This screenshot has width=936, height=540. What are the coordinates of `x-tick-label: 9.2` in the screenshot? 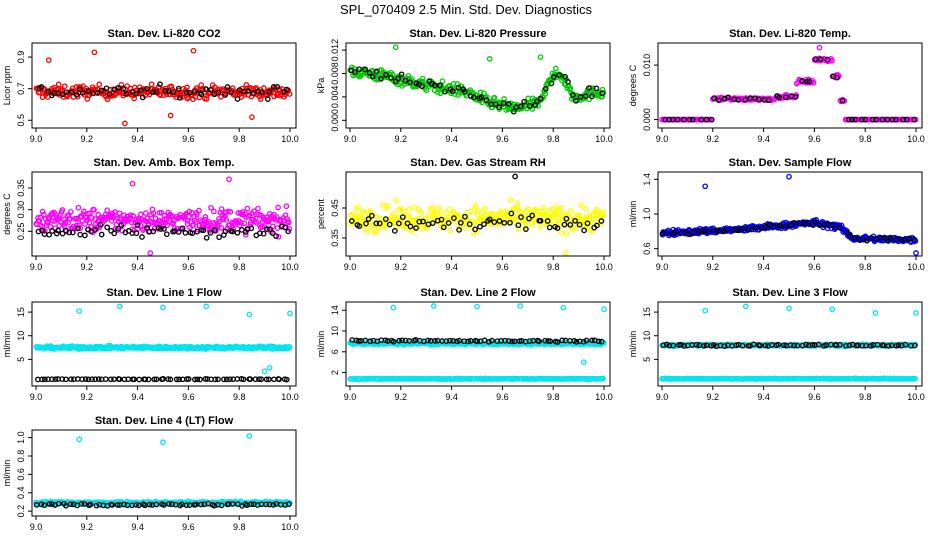 It's located at (401, 139).